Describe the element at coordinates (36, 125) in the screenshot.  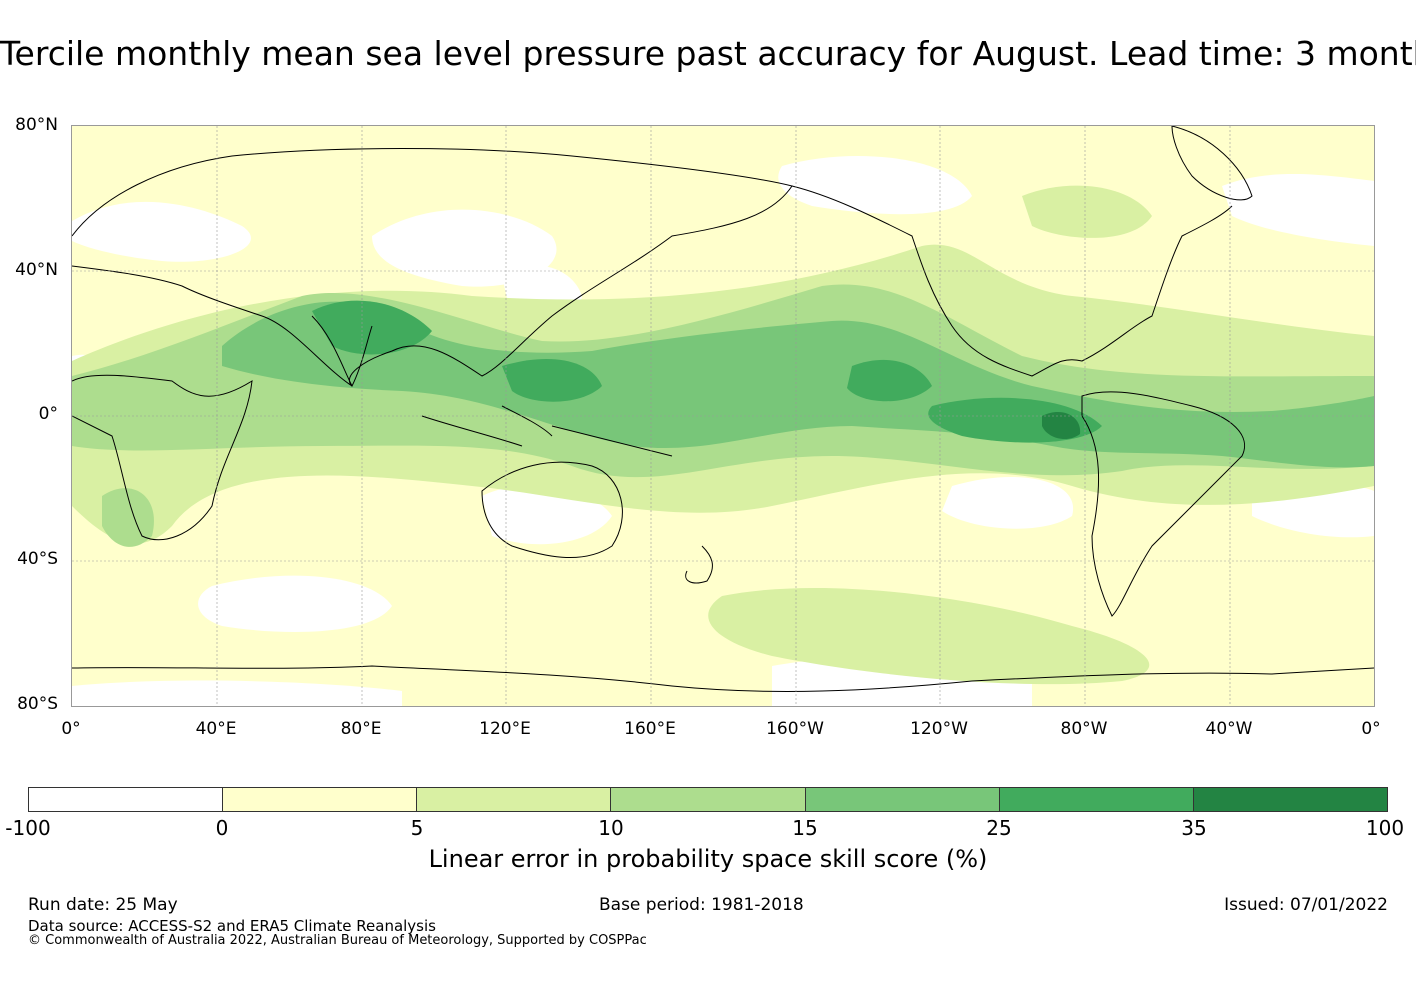
I see `lat-label-80n: 80°N` at that location.